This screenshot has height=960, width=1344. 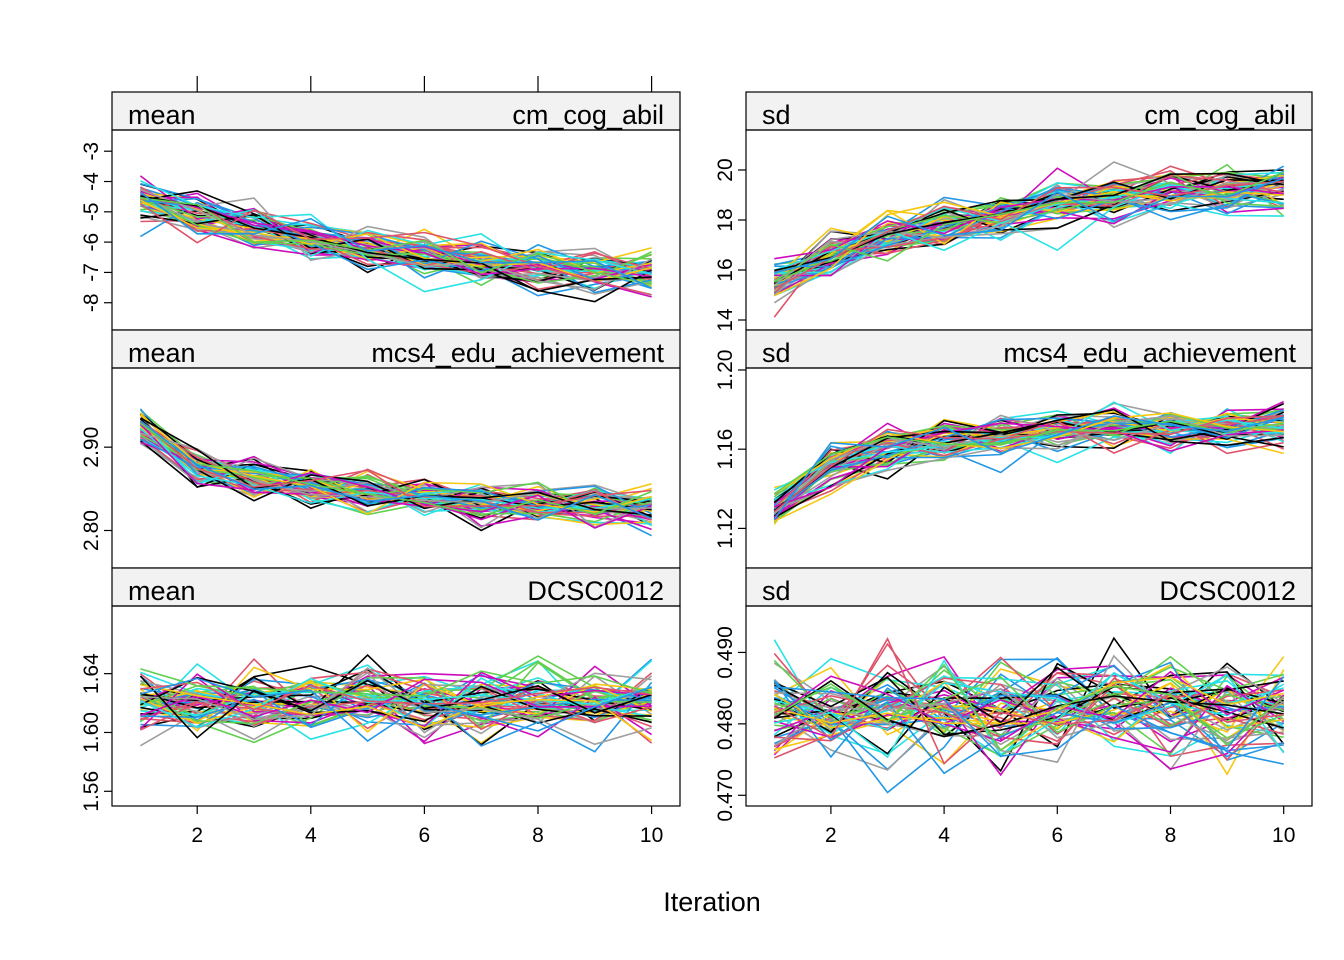 What do you see at coordinates (725, 269) in the screenshot?
I see `y-tick-label: 16` at bounding box center [725, 269].